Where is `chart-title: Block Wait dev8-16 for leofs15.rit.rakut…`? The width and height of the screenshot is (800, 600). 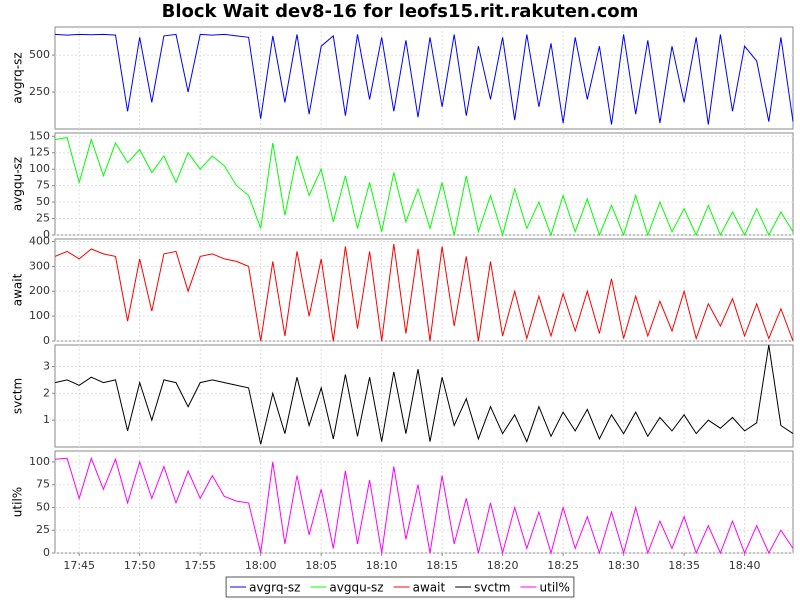 chart-title: Block Wait dev8-16 for leofs15.rit.rakut… is located at coordinates (400, 11).